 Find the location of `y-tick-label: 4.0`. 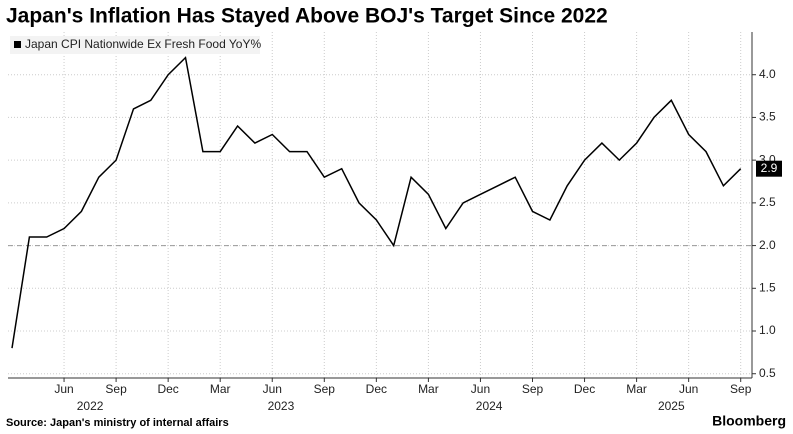

y-tick-label: 4.0 is located at coordinates (767, 74).